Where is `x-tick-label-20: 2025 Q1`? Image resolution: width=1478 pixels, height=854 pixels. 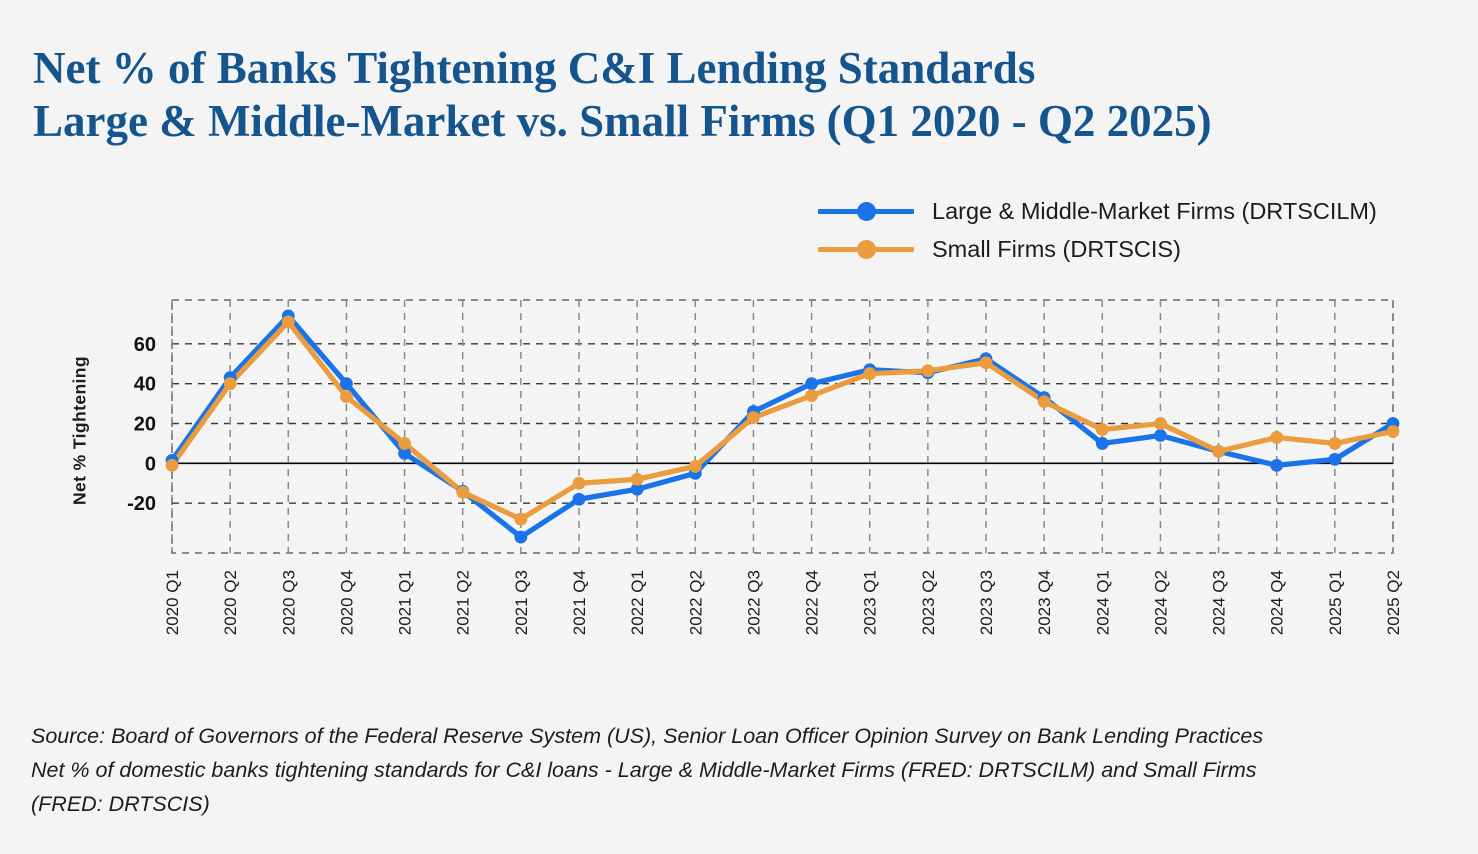
x-tick-label-20: 2025 Q1 is located at coordinates (1335, 602).